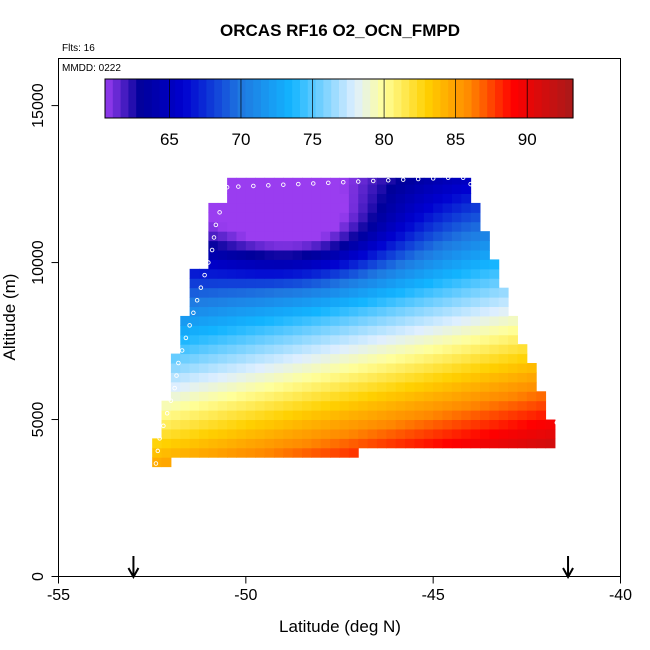 The image size is (650, 650). I want to click on colorbar-tick-label: 90, so click(527, 139).